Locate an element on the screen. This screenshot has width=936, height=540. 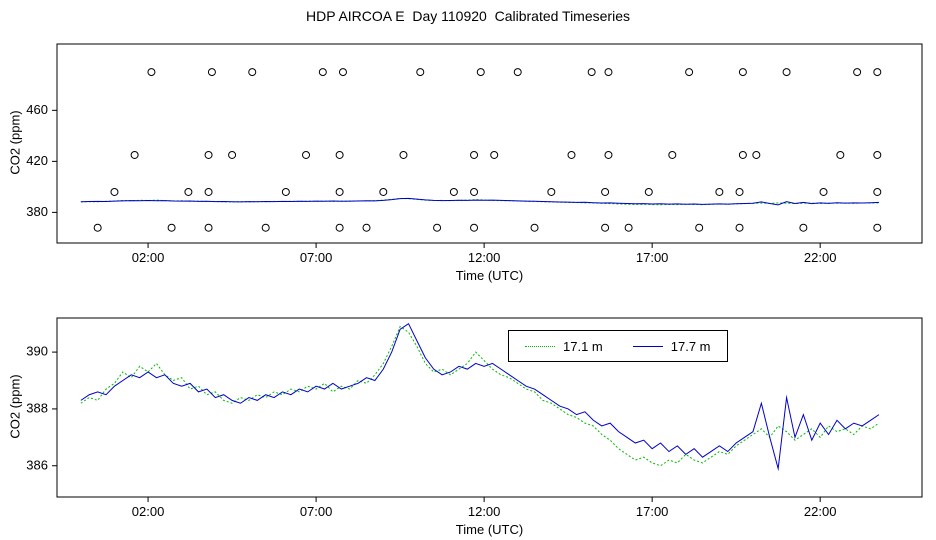
top-y-axis-label: CO2 (ppm) is located at coordinates (15, 142).